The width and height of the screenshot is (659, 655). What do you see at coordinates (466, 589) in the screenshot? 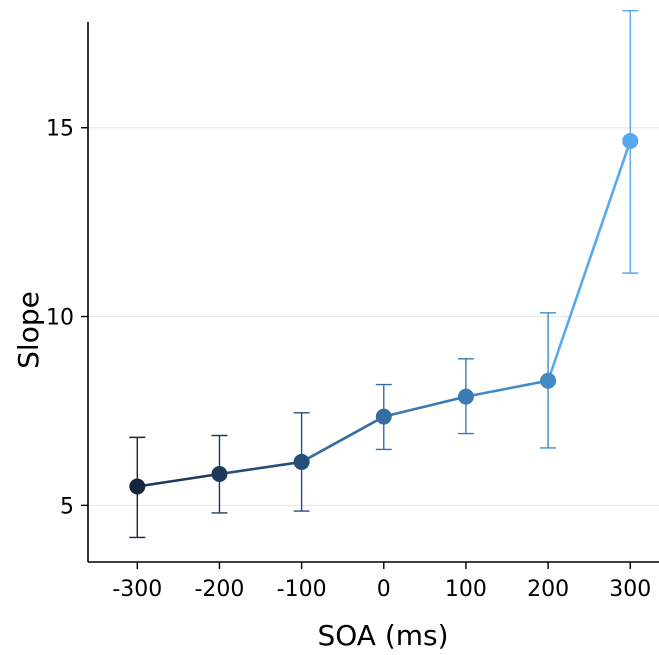
I see `x-tick-label: 100` at bounding box center [466, 589].